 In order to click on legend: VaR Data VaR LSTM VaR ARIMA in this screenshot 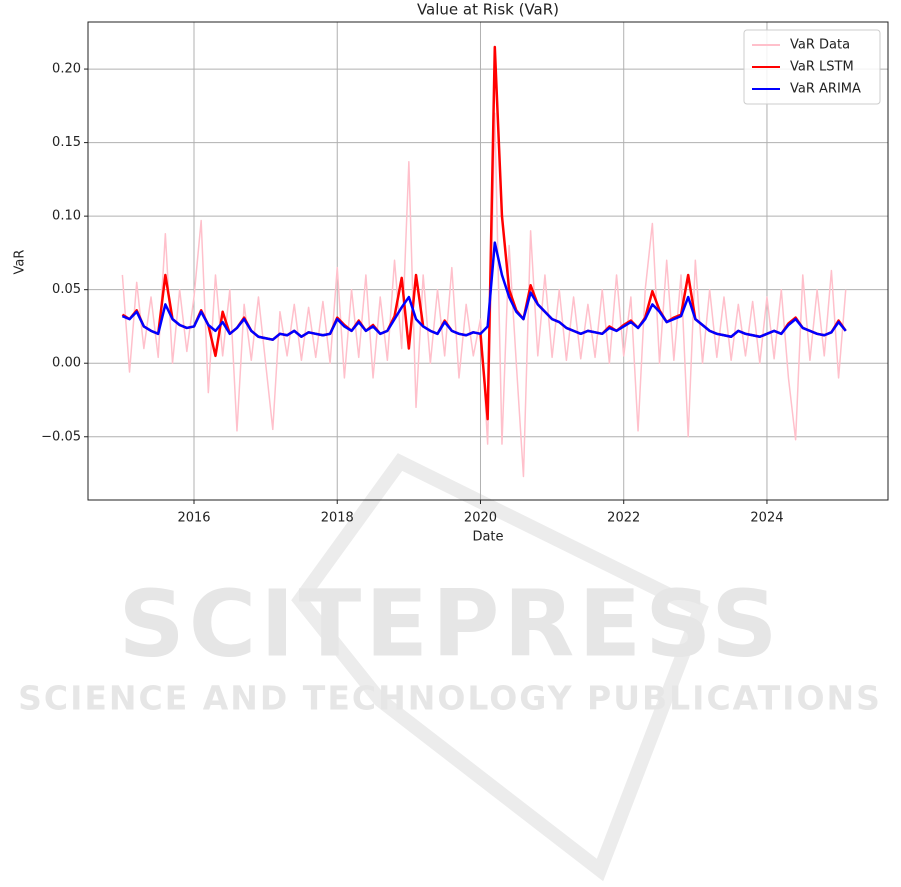, I will do `click(812, 67)`.